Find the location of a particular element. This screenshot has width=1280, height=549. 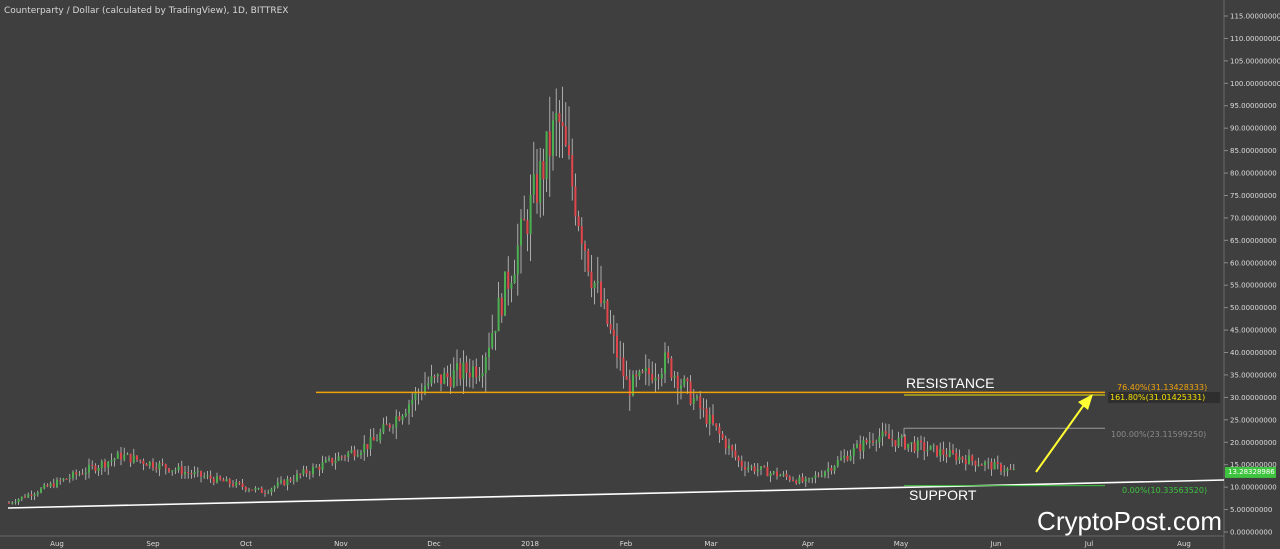

x-tick-label: Nov is located at coordinates (341, 544).